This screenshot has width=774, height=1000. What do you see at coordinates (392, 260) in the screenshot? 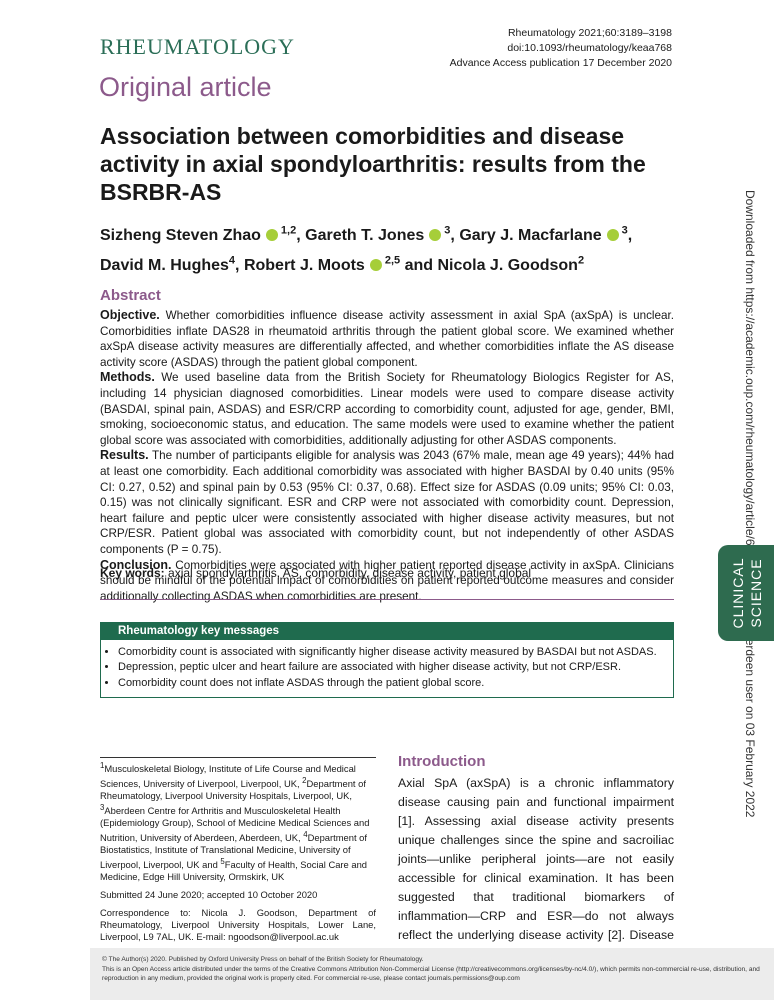
I see `author-affiliation: 2,5` at bounding box center [392, 260].